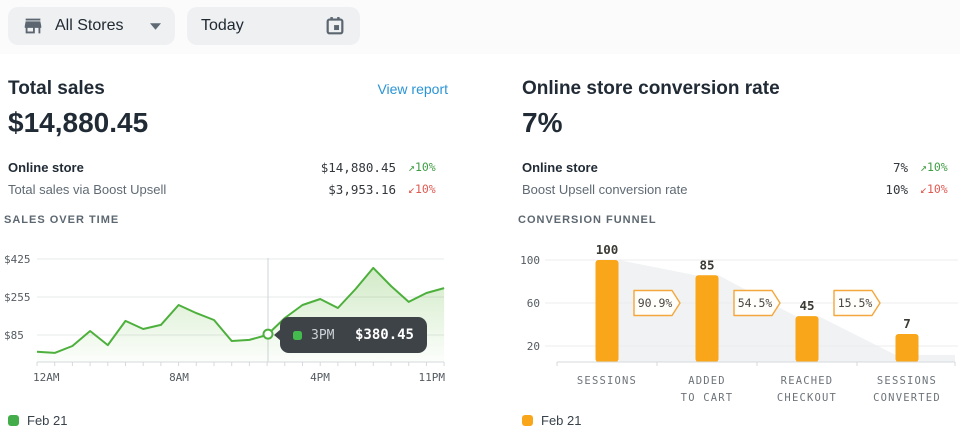 Image resolution: width=960 pixels, height=431 pixels. I want to click on line-series, so click(240, 310).